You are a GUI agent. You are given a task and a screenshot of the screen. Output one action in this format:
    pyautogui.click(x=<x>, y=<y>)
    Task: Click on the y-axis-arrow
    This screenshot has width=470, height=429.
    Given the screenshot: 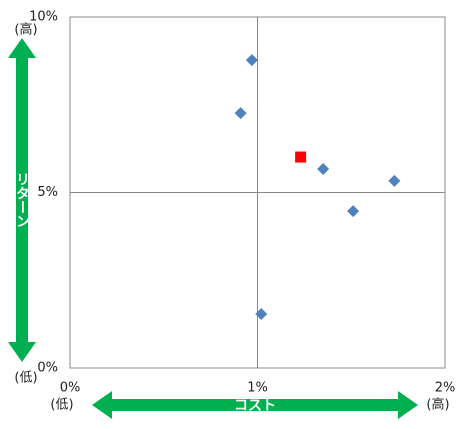 What is the action you would take?
    pyautogui.click(x=22, y=200)
    